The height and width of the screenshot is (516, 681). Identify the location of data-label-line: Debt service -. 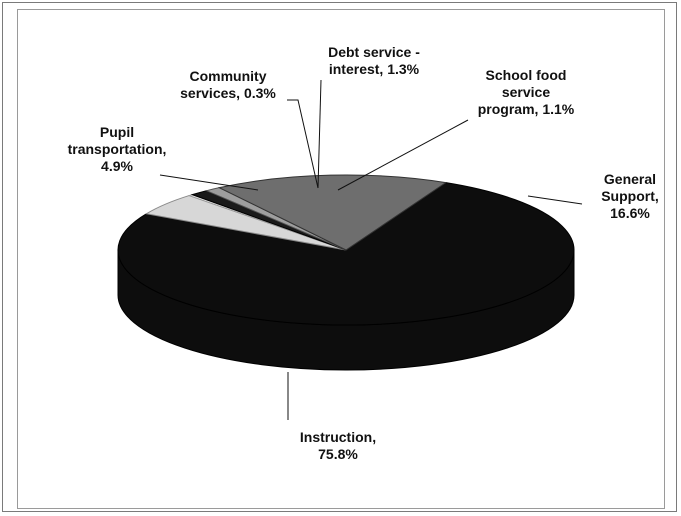
(374, 52).